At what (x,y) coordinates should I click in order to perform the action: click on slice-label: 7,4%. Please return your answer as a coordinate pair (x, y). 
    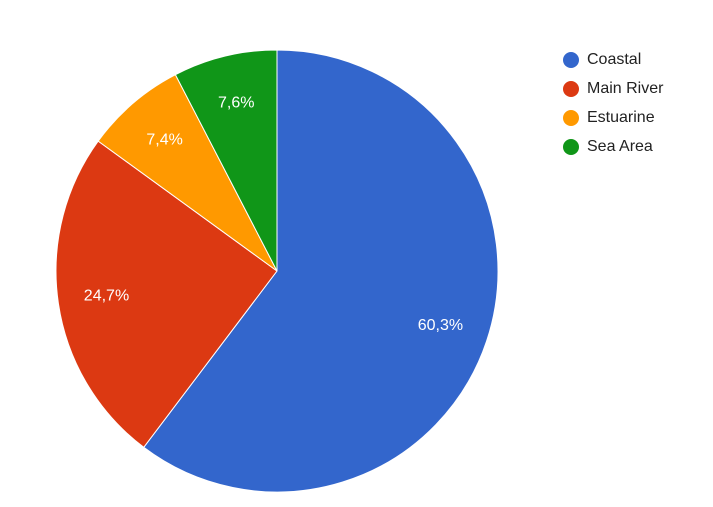
    Looking at the image, I should click on (164, 139).